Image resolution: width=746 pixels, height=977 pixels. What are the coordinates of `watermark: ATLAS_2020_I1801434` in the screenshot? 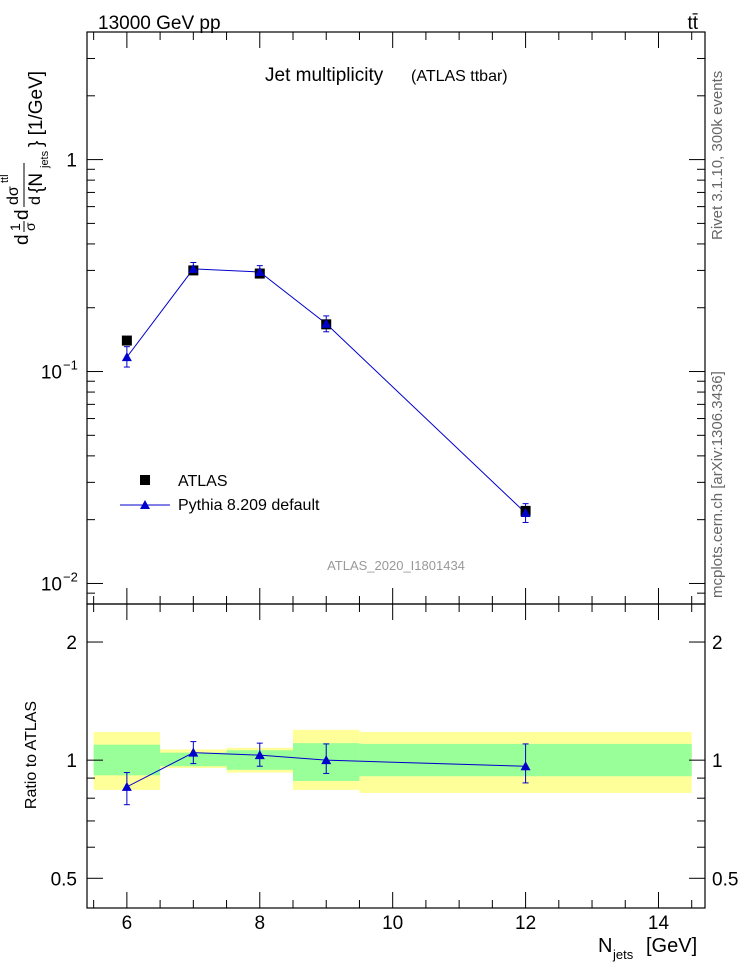 It's located at (396, 565).